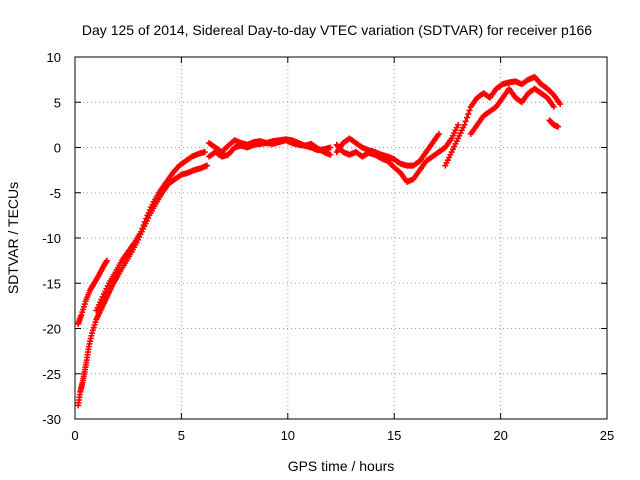 The height and width of the screenshot is (480, 640). What do you see at coordinates (341, 466) in the screenshot?
I see `x-axis-label: GPS time / hours` at bounding box center [341, 466].